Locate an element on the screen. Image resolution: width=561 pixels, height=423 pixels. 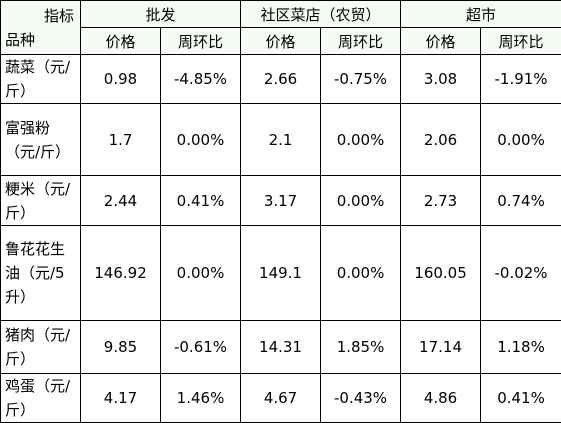
value-cell: 0.98 is located at coordinates (121, 79).